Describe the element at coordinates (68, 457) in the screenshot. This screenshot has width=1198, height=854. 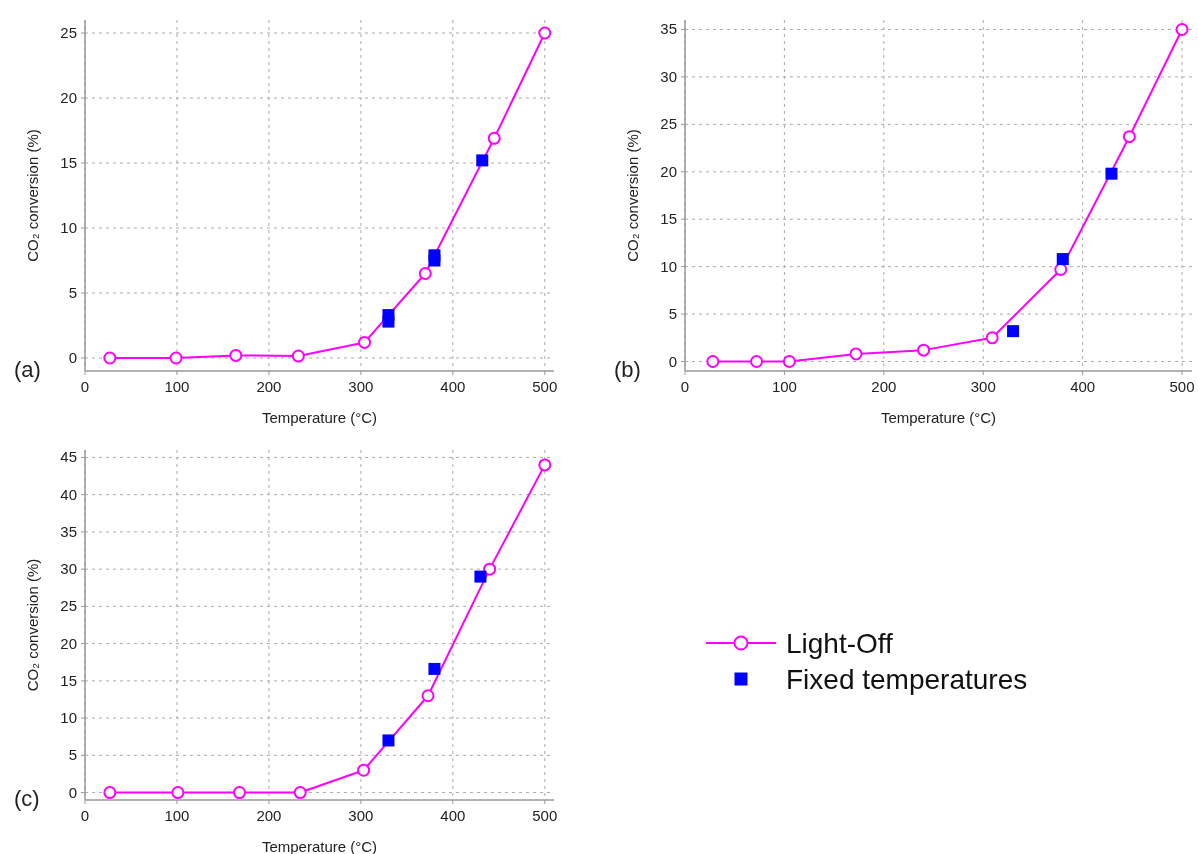
I see `y-tick-label: 45` at that location.